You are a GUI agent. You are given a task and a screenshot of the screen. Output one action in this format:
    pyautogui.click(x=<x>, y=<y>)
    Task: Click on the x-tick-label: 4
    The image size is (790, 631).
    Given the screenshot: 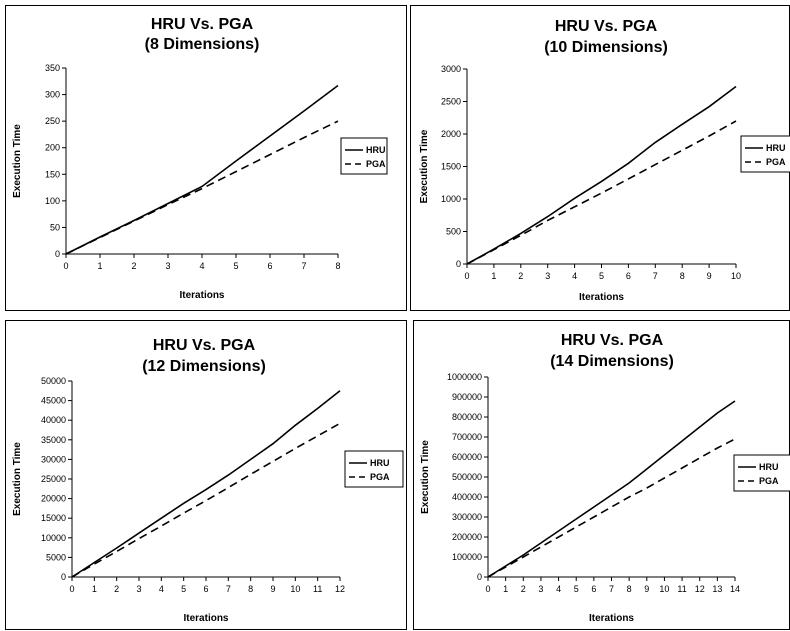 What is the action you would take?
    pyautogui.click(x=558, y=589)
    